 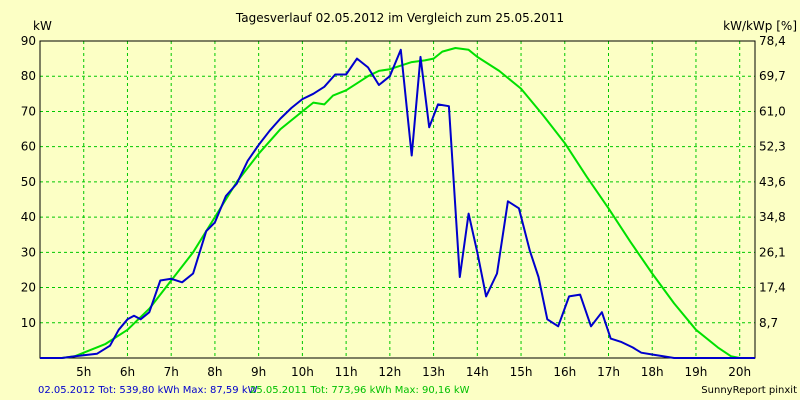 What do you see at coordinates (739, 372) in the screenshot?
I see `x-tick-label: 20h` at bounding box center [739, 372].